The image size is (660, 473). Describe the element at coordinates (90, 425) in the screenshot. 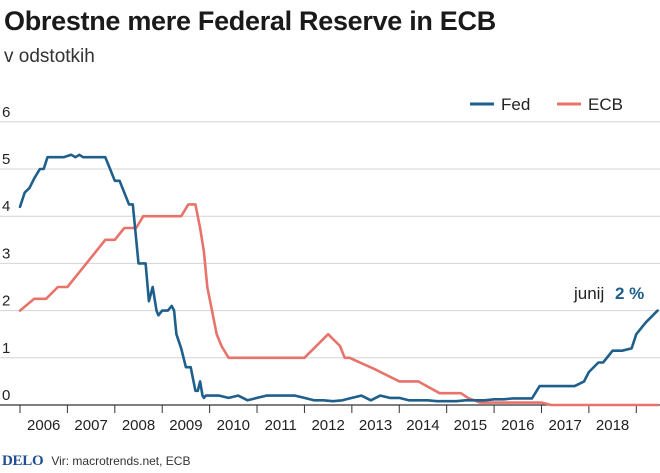

I see `x-tick-label-2007: 2007` at that location.